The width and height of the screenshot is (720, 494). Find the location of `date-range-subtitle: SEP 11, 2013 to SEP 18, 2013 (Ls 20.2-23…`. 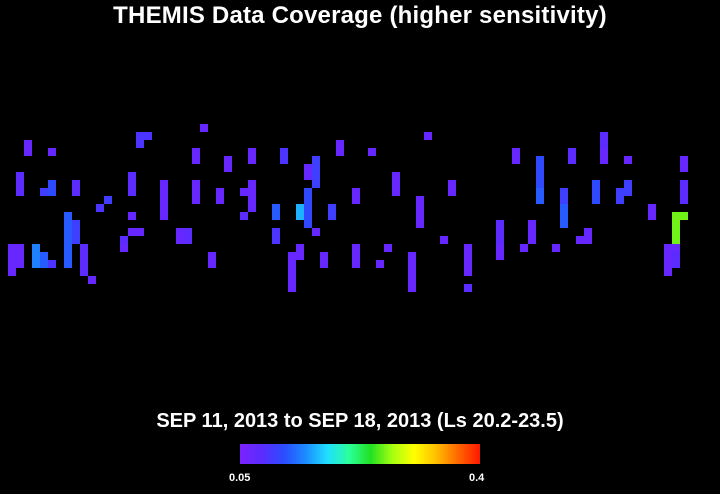

date-range-subtitle: SEP 11, 2013 to SEP 18, 2013 (Ls 20.2-23… is located at coordinates (360, 421).